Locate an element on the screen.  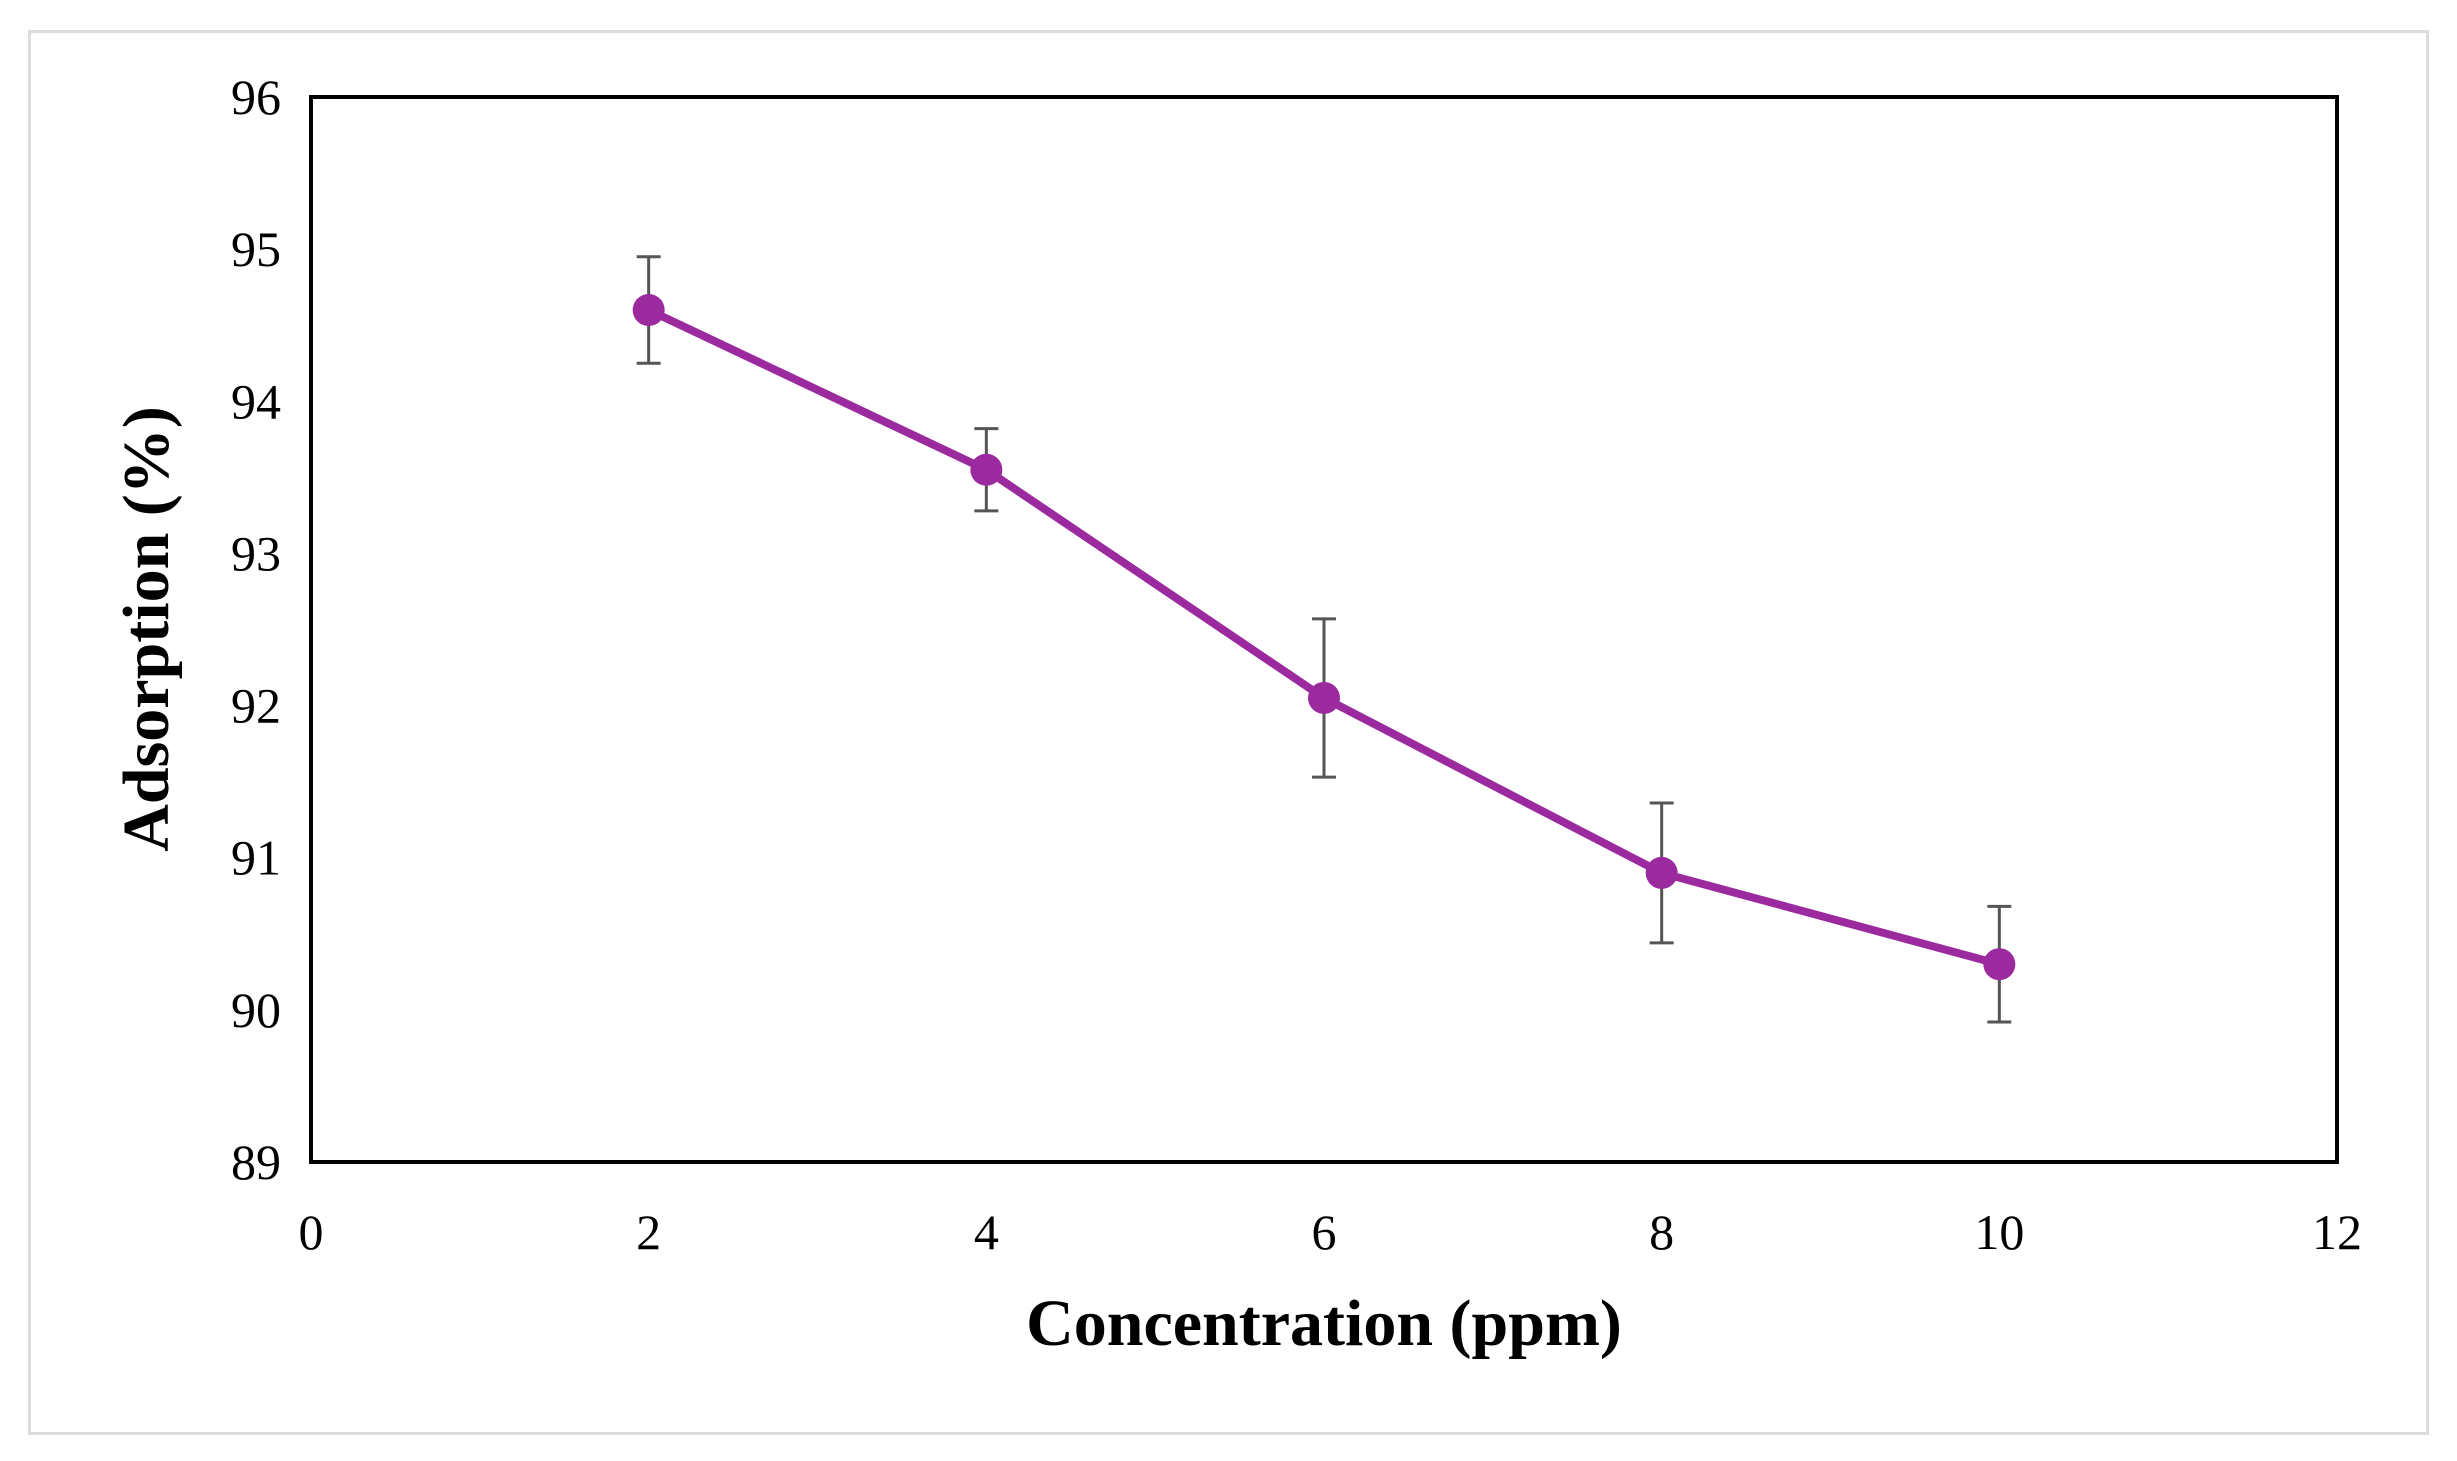
x-tick-label-6: 6 is located at coordinates (1324, 1232).